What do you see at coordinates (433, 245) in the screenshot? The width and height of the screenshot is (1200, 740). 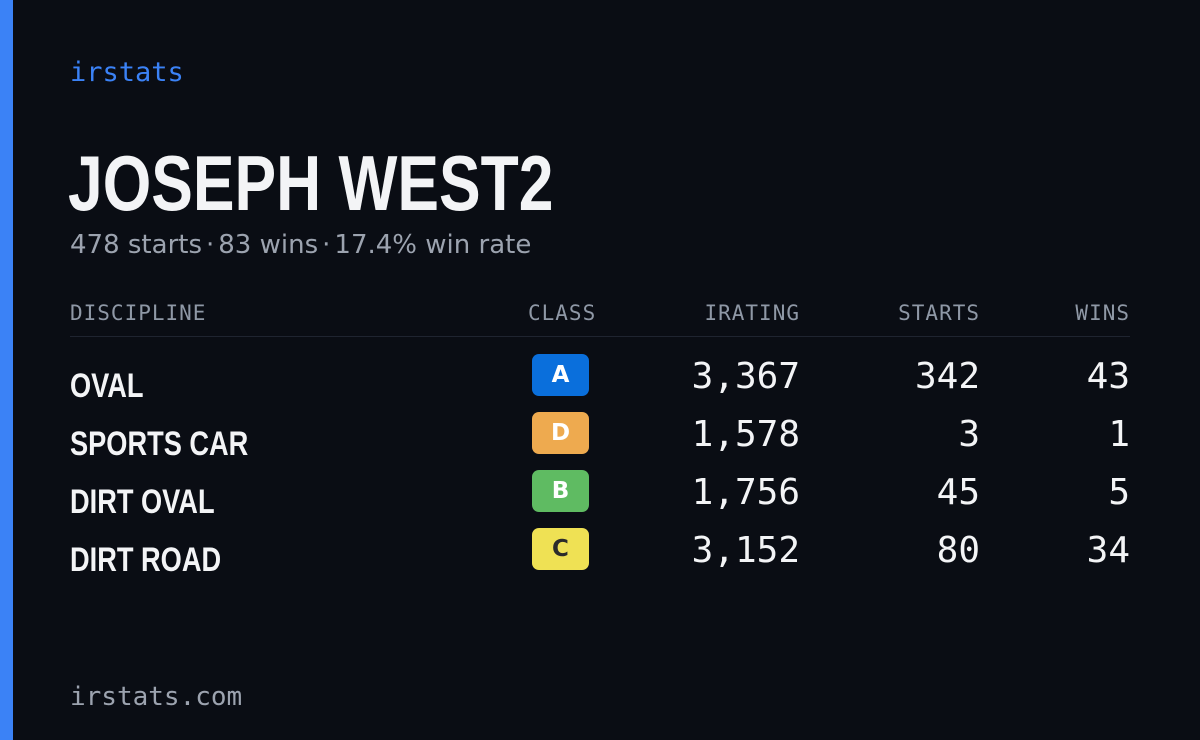 I see `summary-win-rate: 17.4% win rate` at bounding box center [433, 245].